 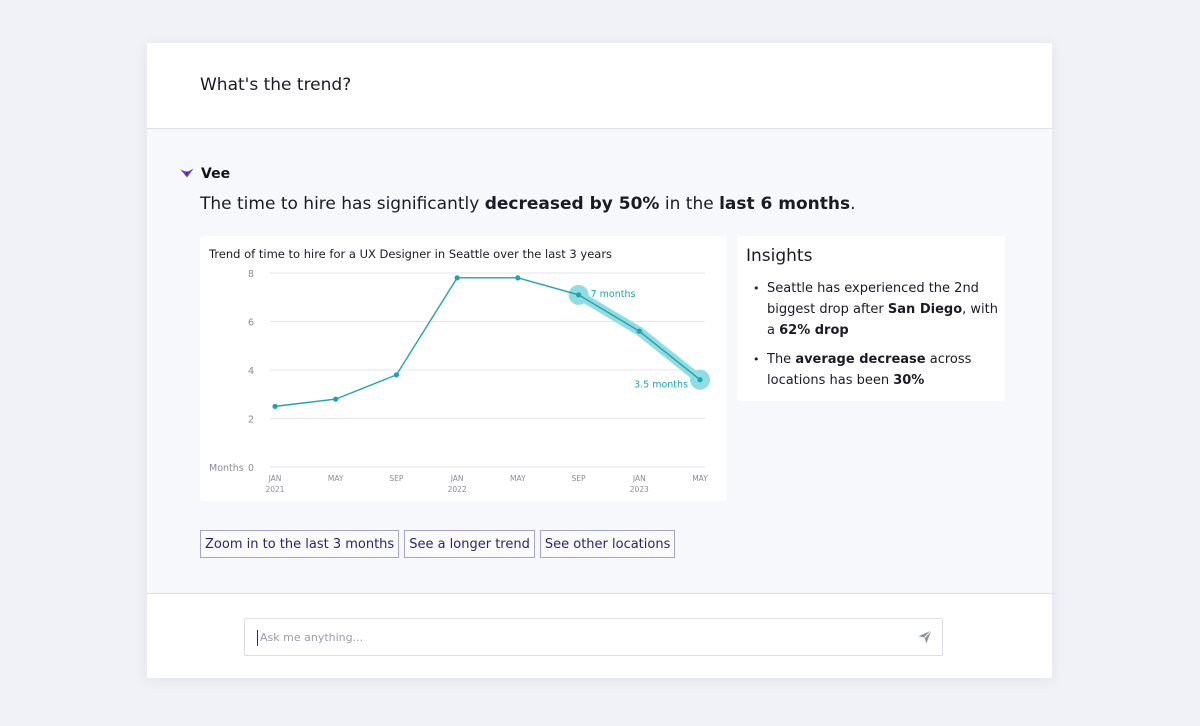 What do you see at coordinates (251, 323) in the screenshot?
I see `y-tick-label: 6` at bounding box center [251, 323].